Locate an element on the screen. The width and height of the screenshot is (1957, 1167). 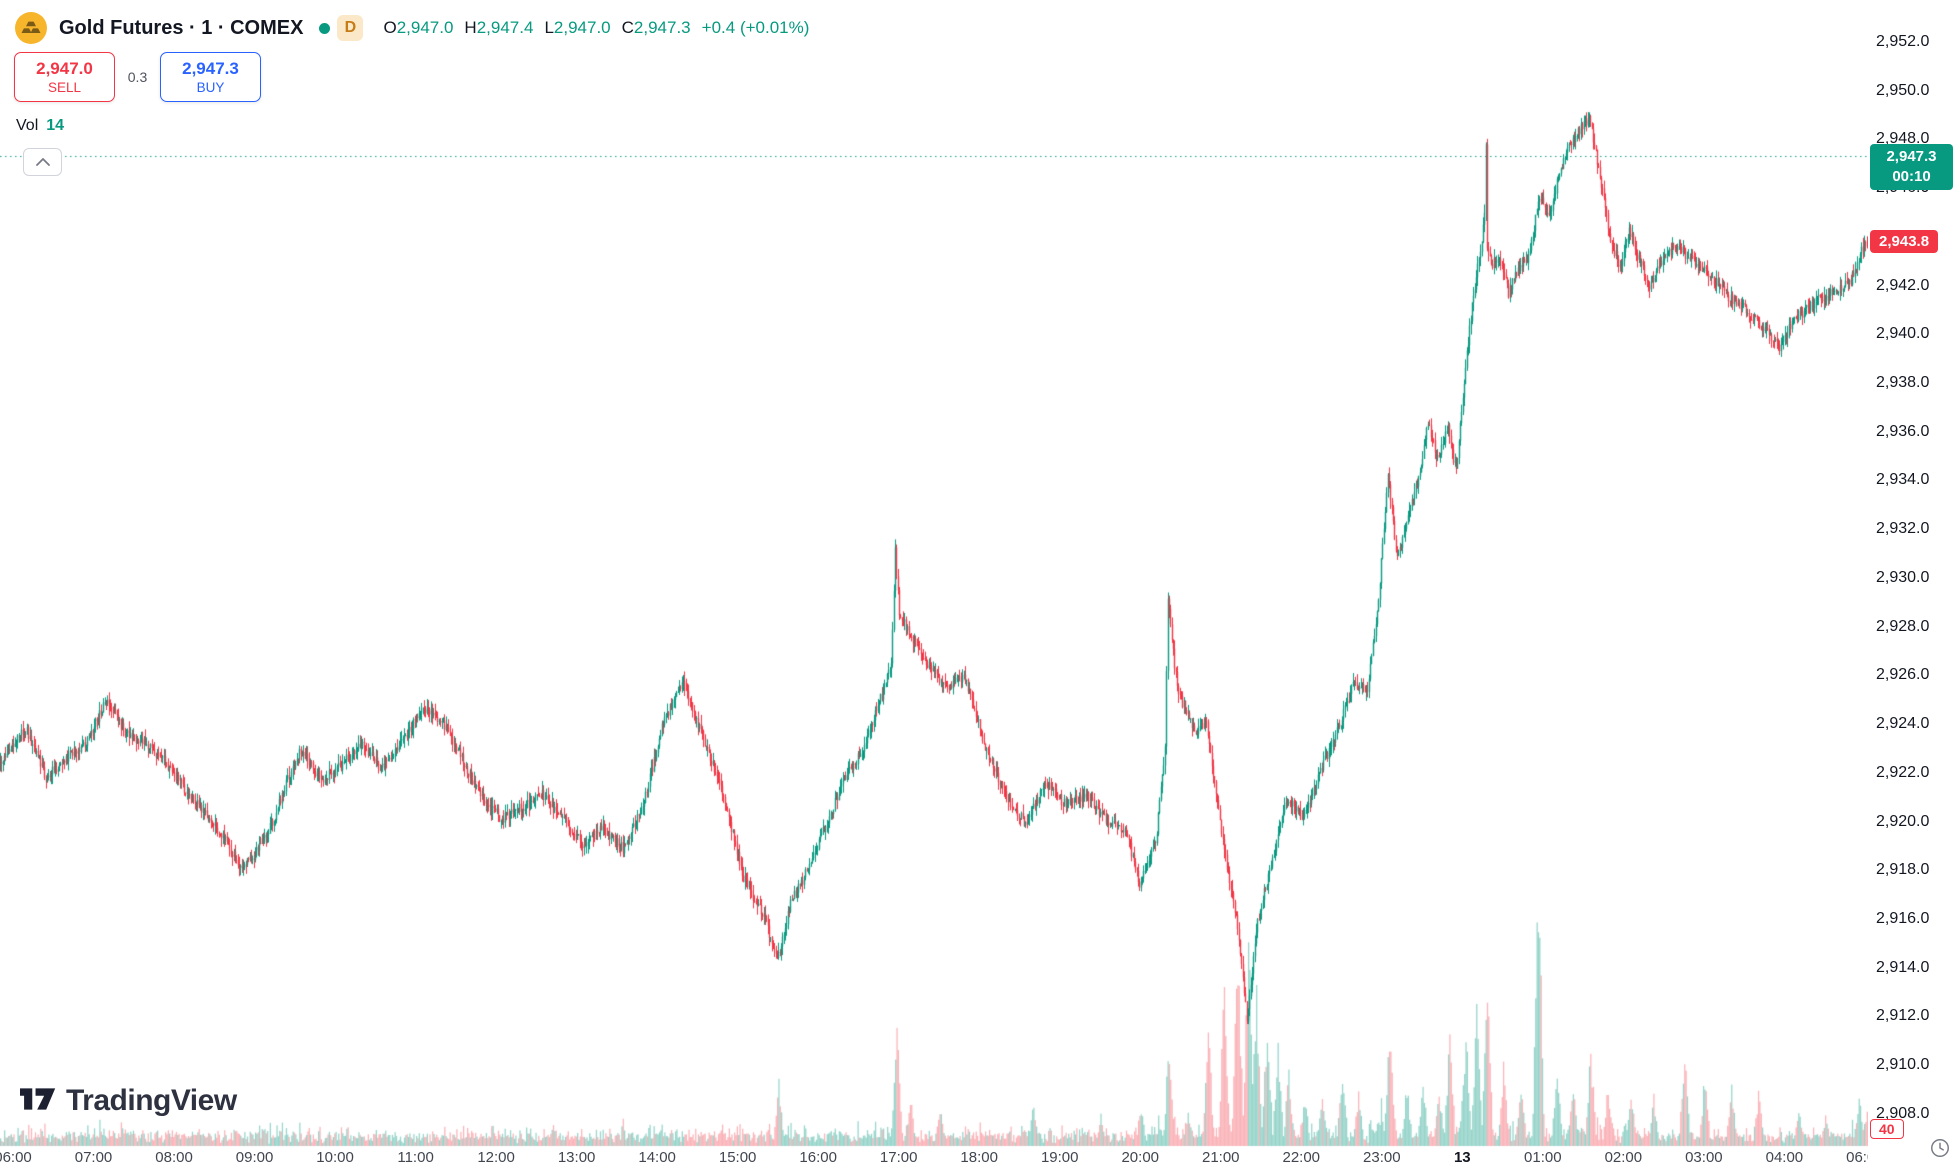
market-status-dot is located at coordinates (325, 28).